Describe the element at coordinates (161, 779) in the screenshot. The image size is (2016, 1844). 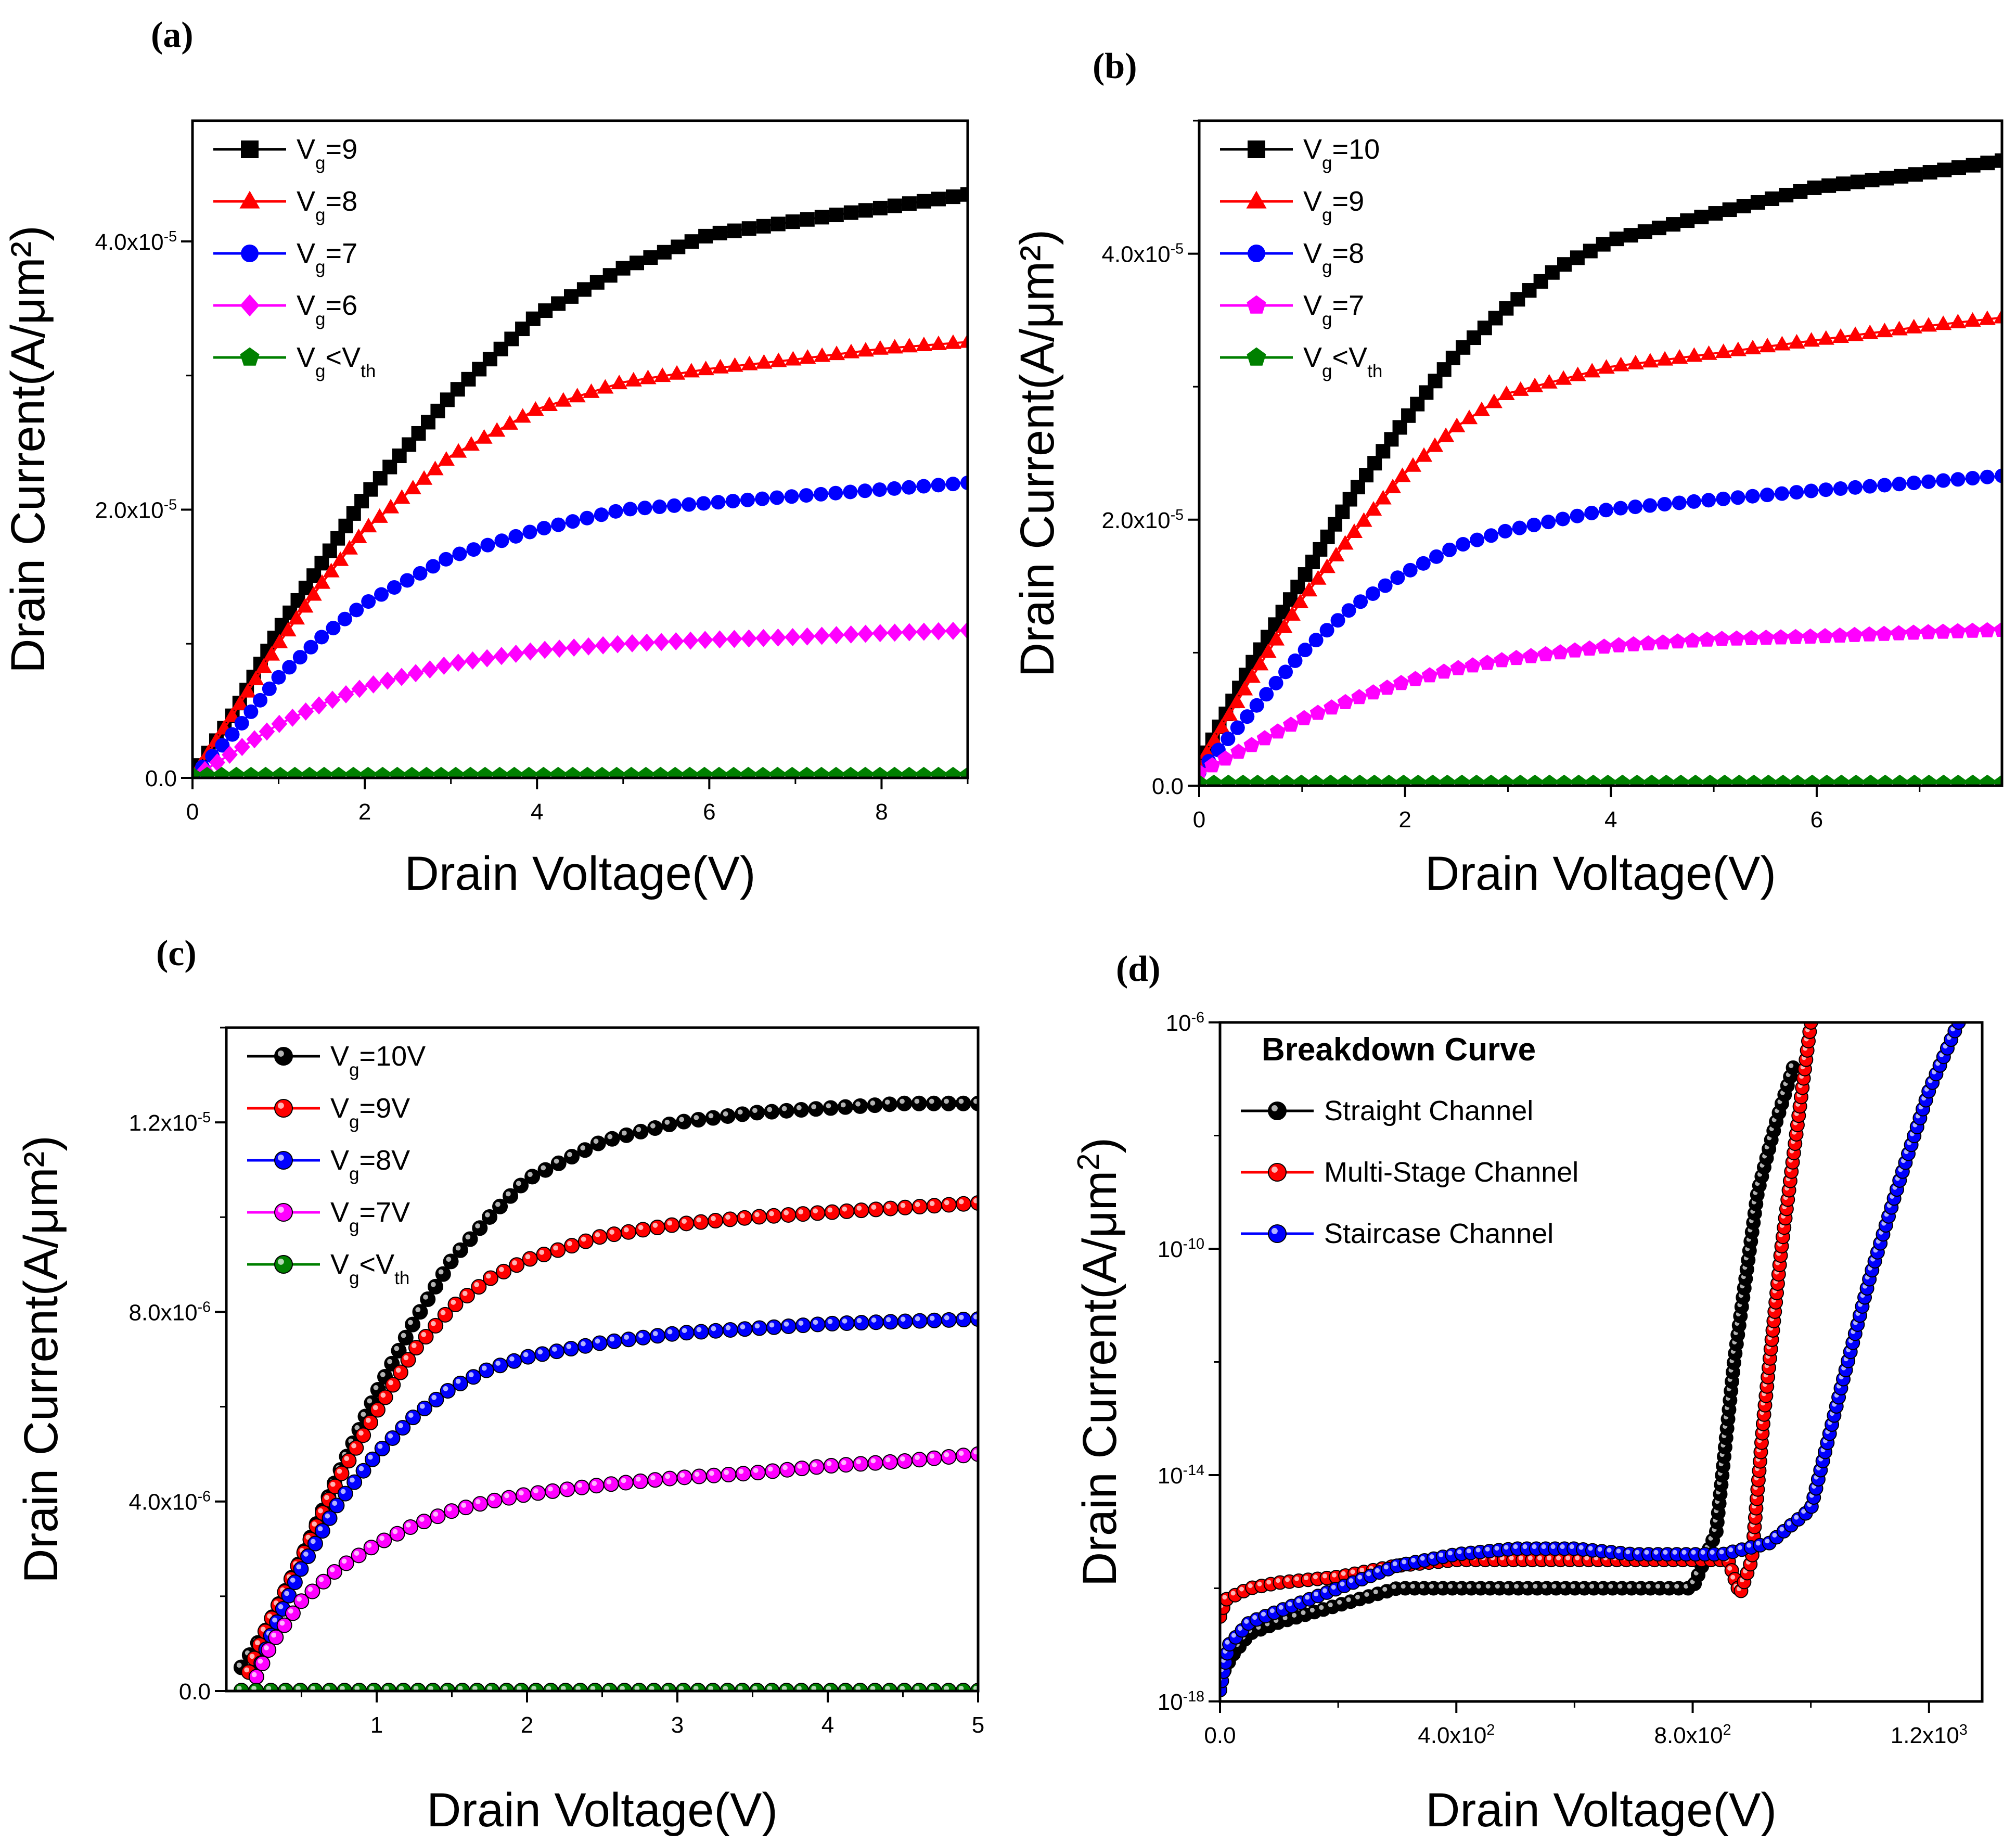
I see `y-tick-label: 0.0` at that location.